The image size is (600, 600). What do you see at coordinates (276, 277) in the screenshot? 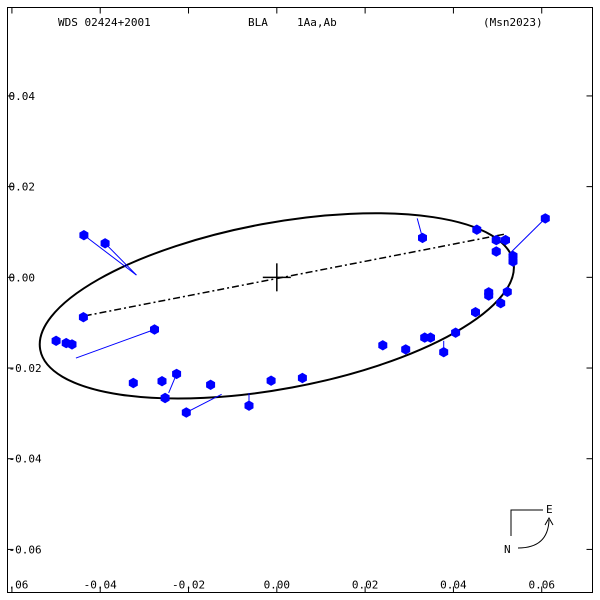
I see `primary-star-marker` at bounding box center [276, 277].